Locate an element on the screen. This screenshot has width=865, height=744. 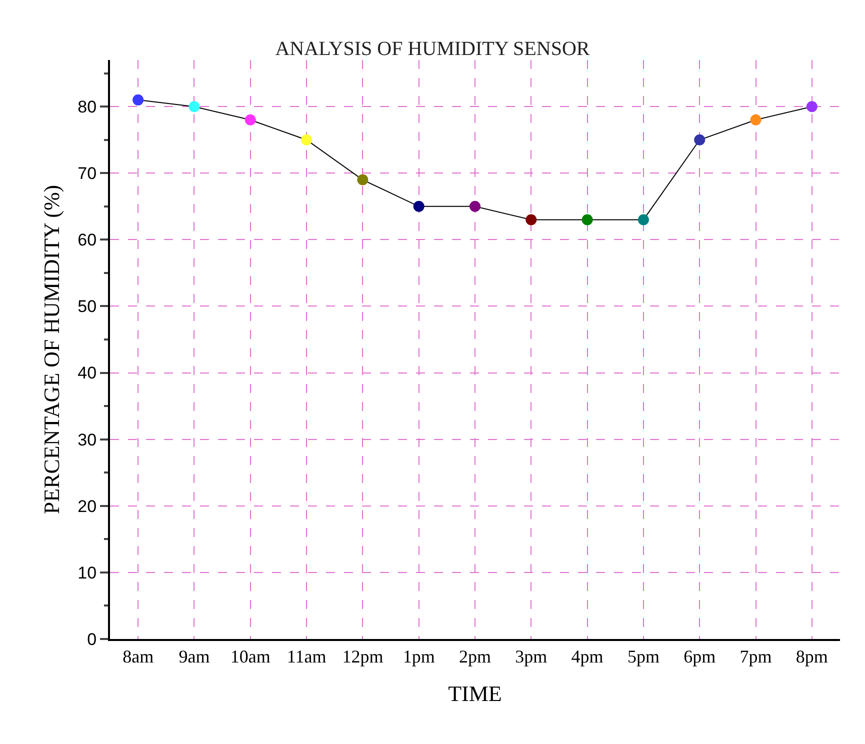
x-tick-label: 1pm is located at coordinates (418, 656).